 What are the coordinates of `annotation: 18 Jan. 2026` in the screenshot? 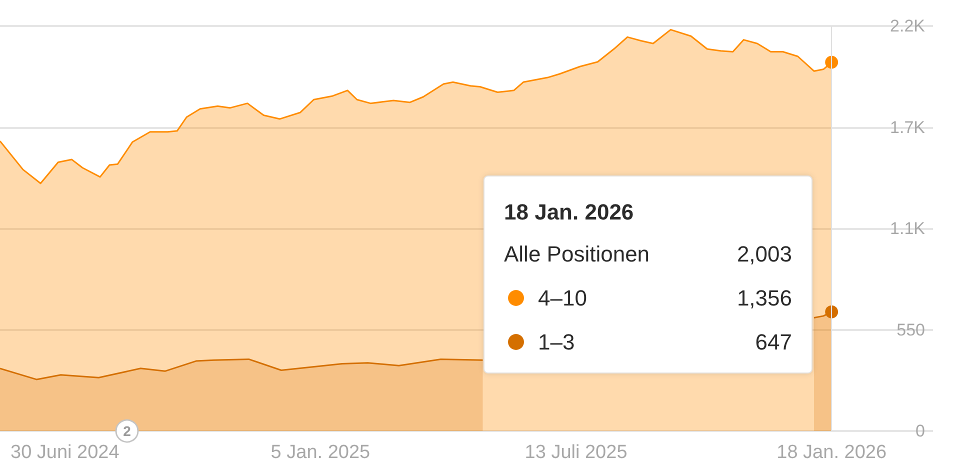 It's located at (569, 212).